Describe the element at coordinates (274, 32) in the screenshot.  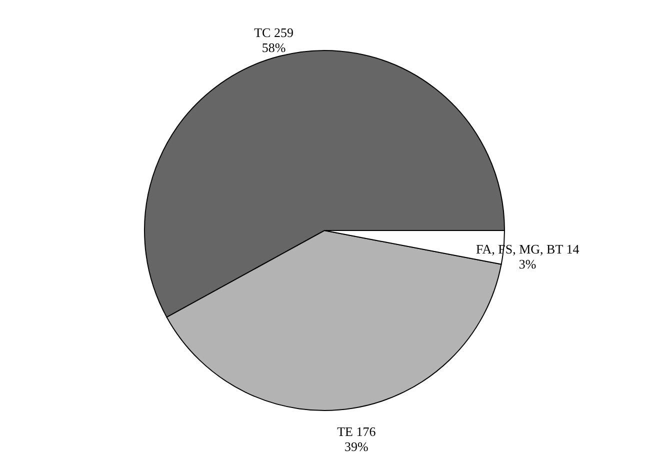
I see `slice-label: TC 259` at that location.